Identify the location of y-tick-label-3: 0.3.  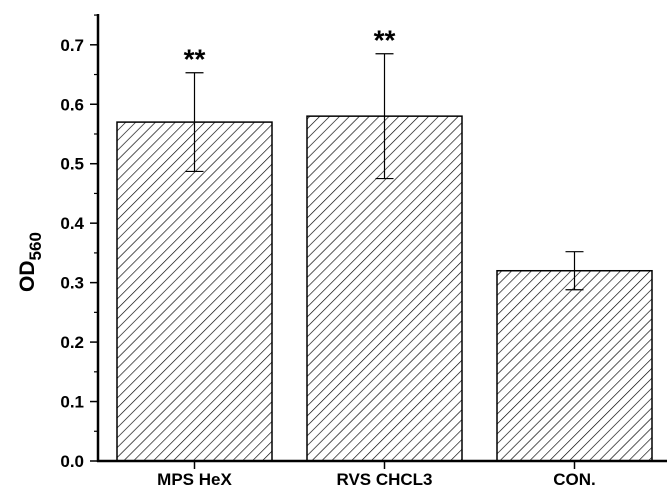
(72, 283).